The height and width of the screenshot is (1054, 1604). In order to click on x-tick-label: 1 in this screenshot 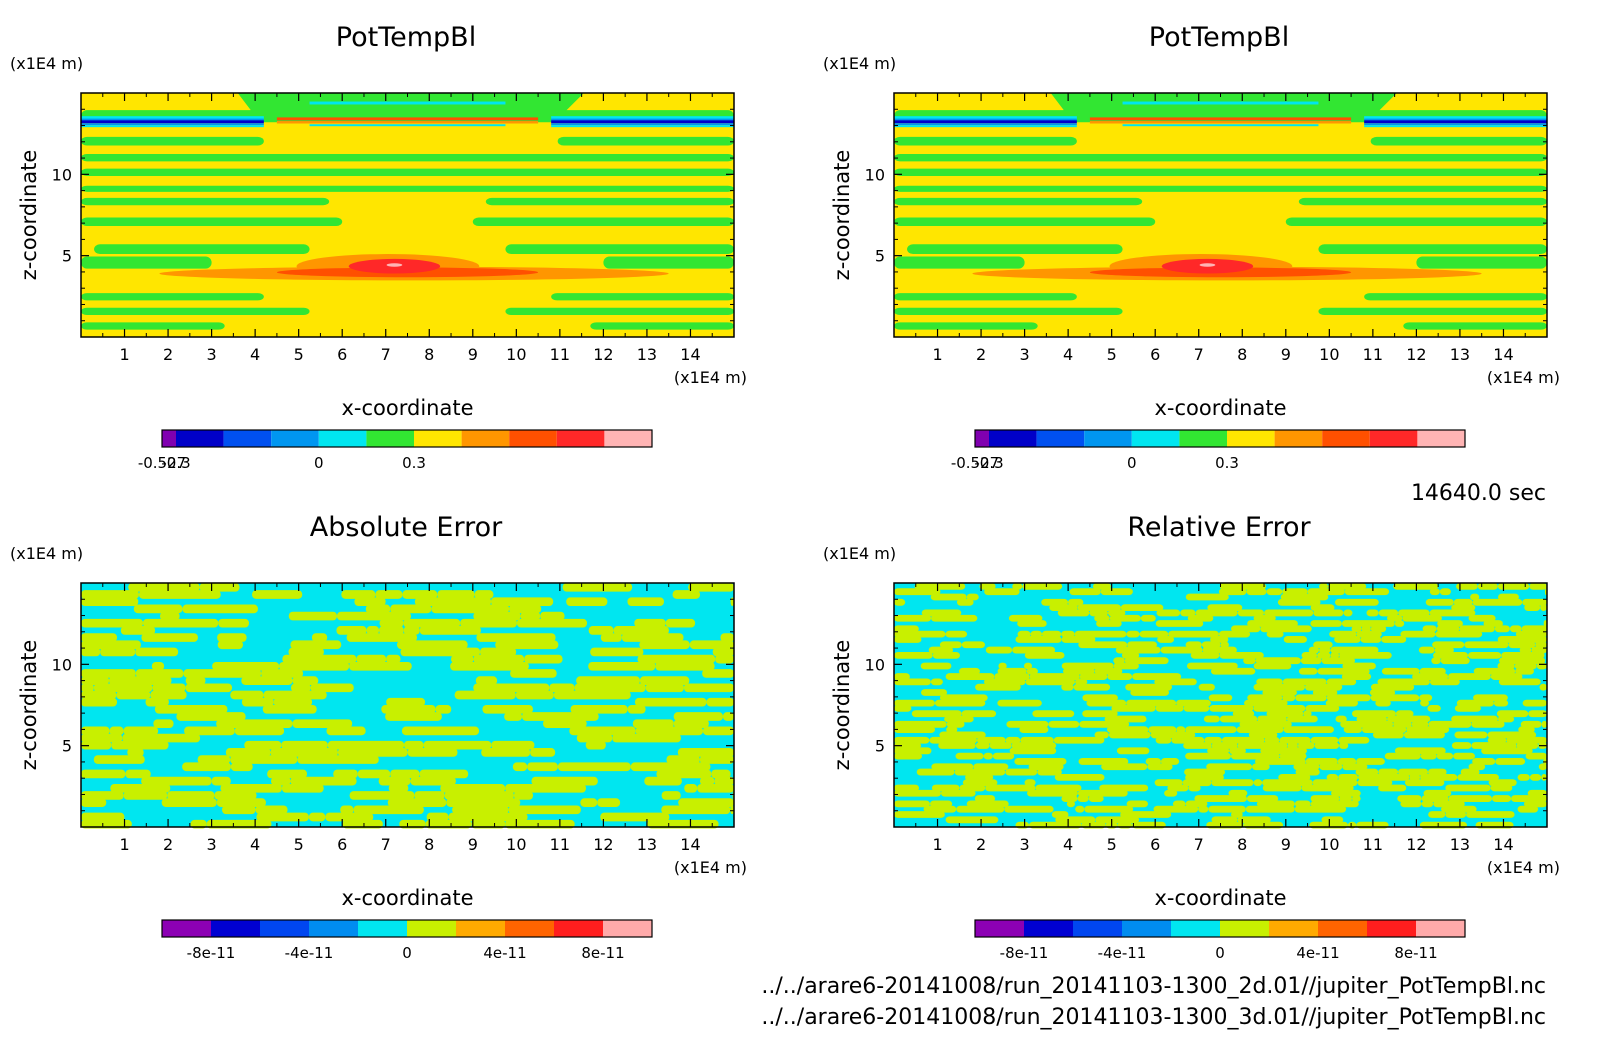, I will do `click(937, 354)`.